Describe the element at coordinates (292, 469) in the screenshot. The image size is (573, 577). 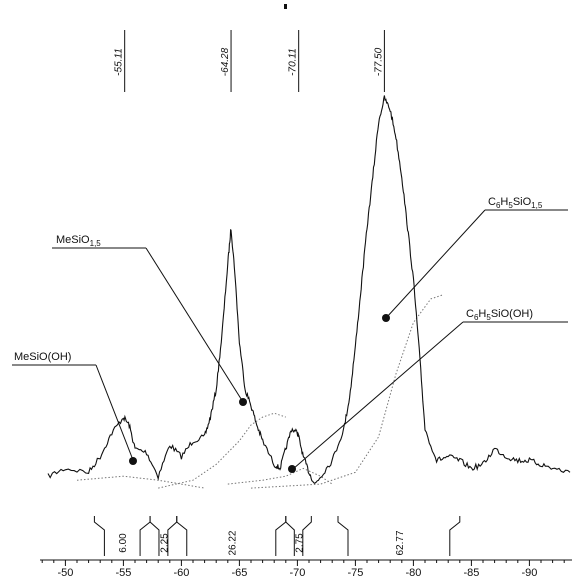
I see `annotation-dot-c6h5sio-oh` at that location.